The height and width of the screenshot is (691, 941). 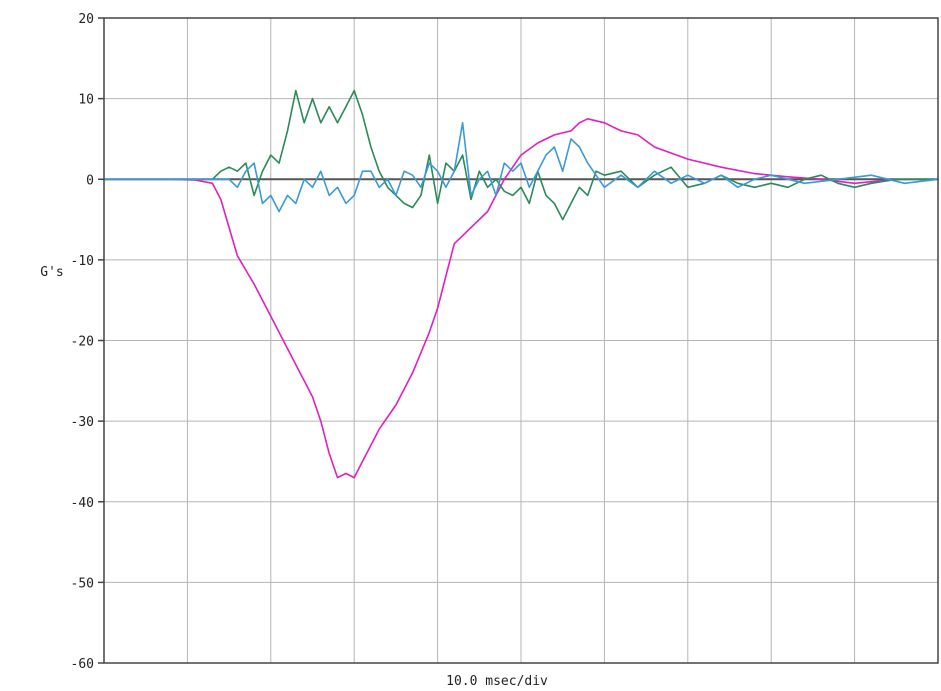 I want to click on y-tick-label: -10, so click(x=82, y=261).